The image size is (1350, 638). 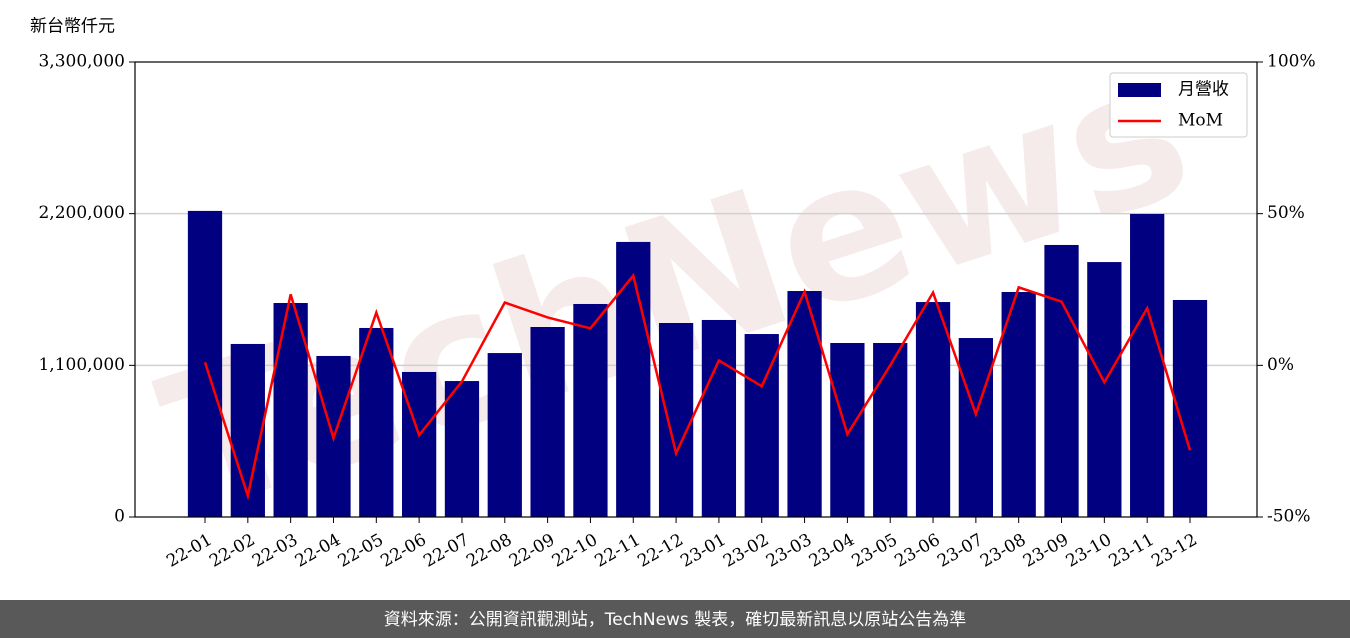 I want to click on x-tick-label: 22-01, so click(x=189, y=551).